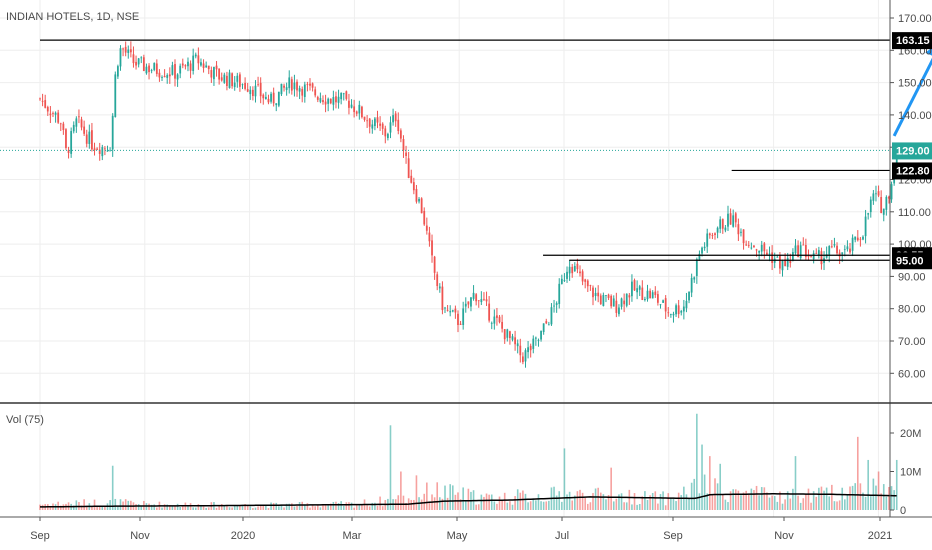 This screenshot has width=932, height=550. I want to click on price-tick-label: 90.00, so click(912, 277).